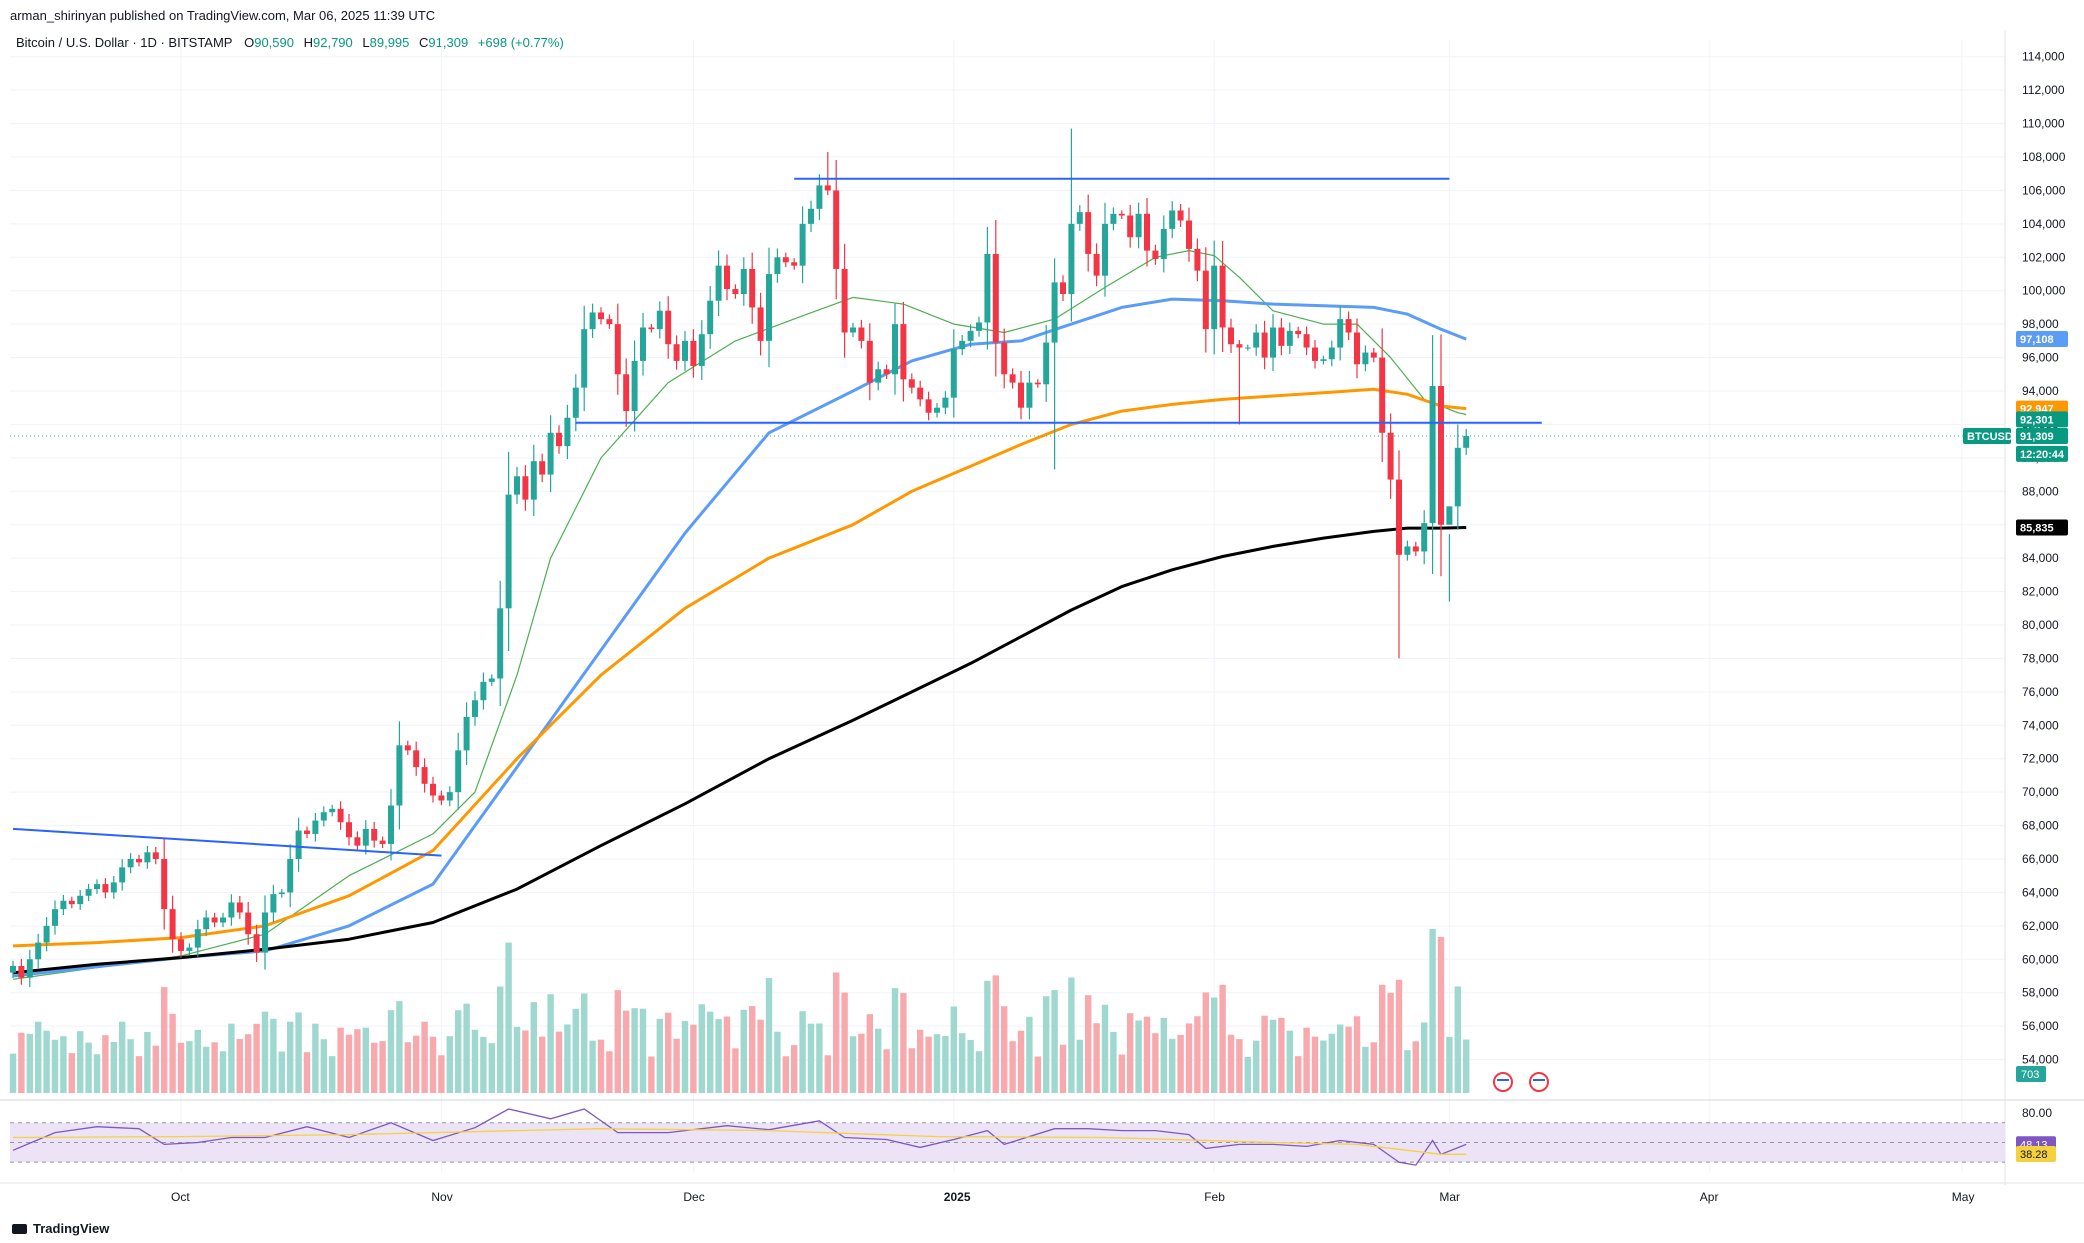 The image size is (2084, 1243). What do you see at coordinates (2040, 792) in the screenshot?
I see `price-tick-label: 70,000` at bounding box center [2040, 792].